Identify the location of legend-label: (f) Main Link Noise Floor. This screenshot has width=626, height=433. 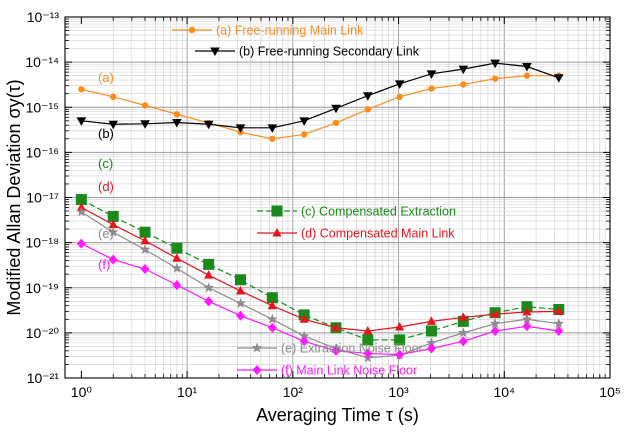
(349, 371).